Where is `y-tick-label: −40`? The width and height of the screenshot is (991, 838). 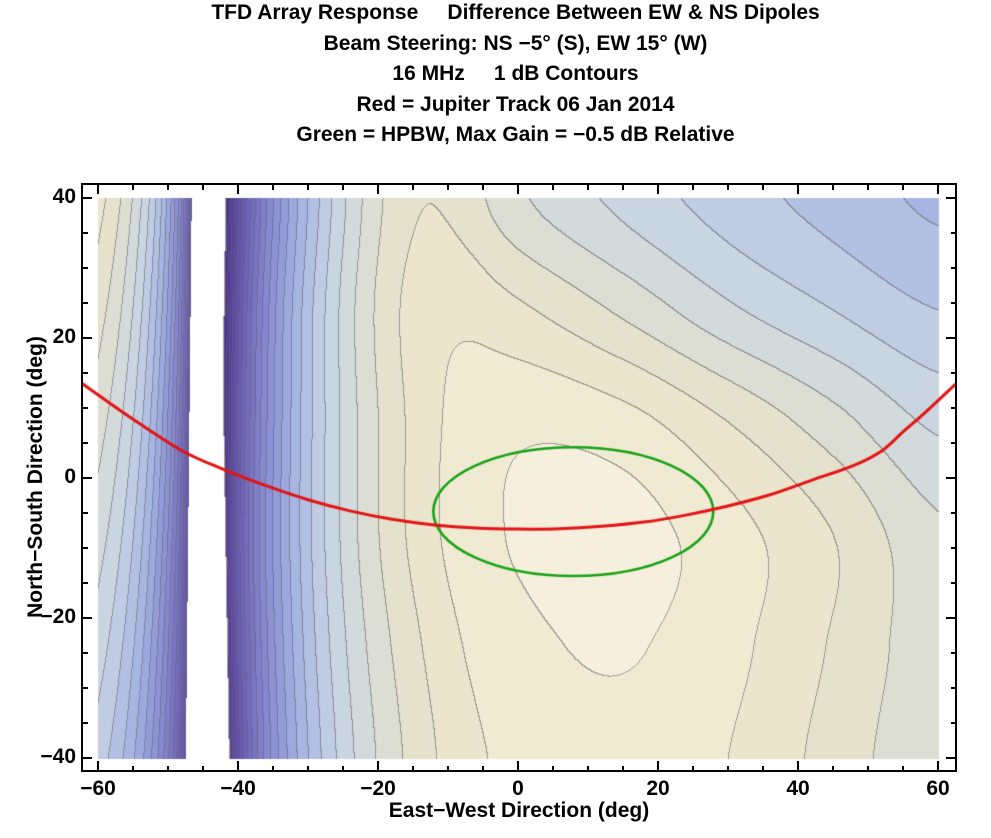
y-tick-label: −40 is located at coordinates (58, 756).